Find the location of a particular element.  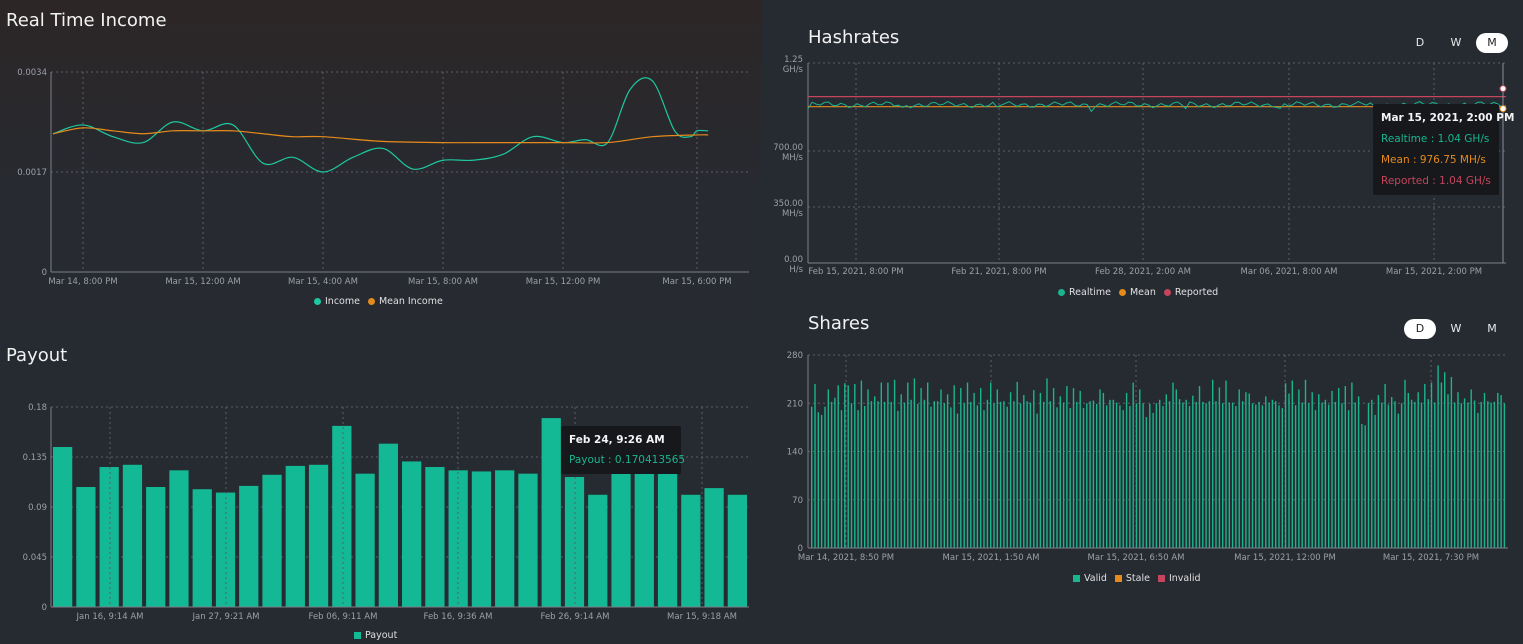

legend-label: Invalid is located at coordinates (1184, 578).